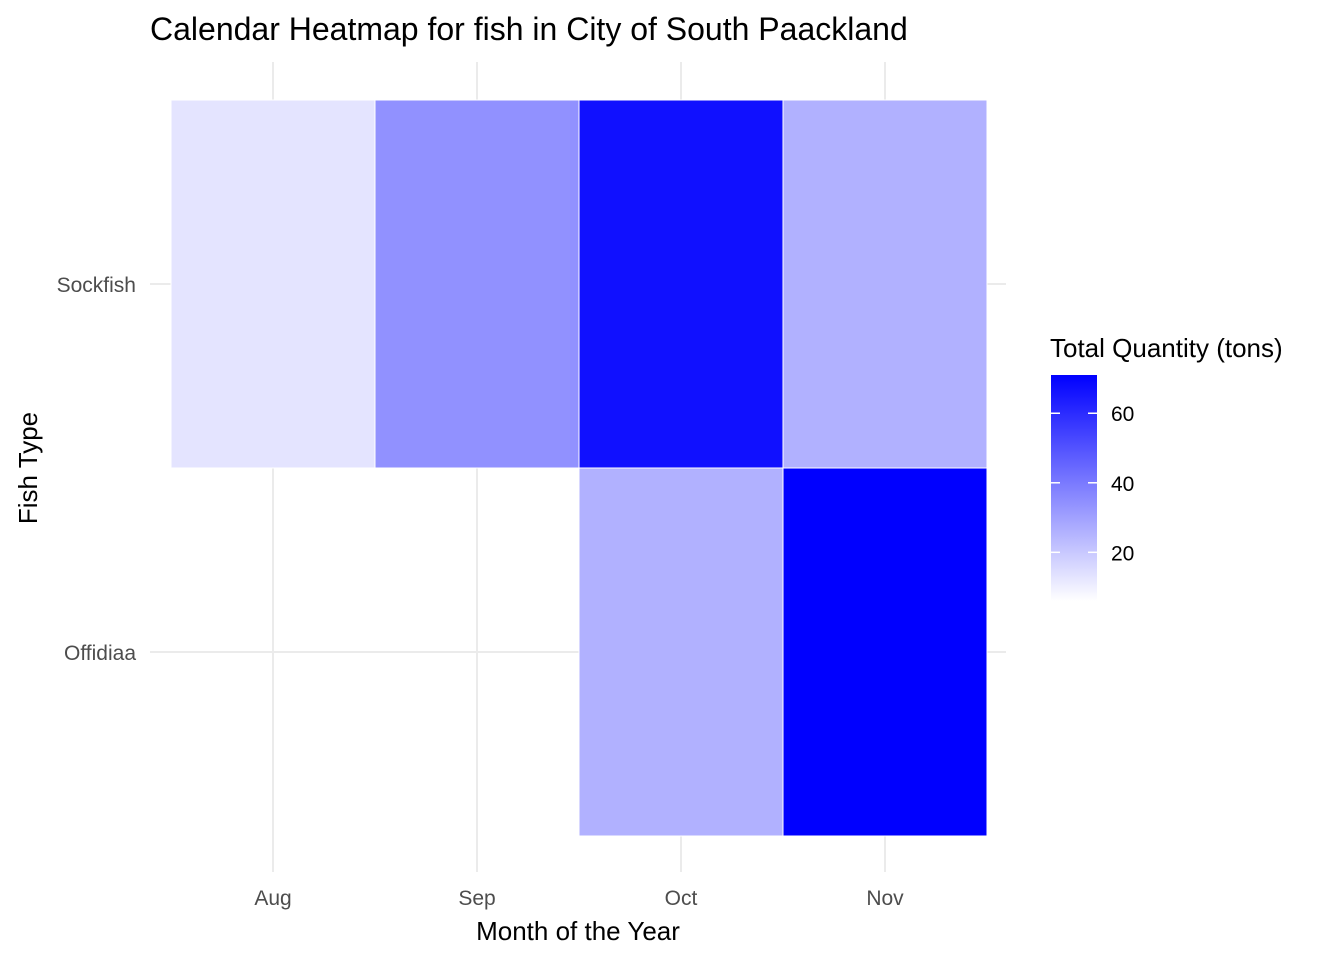  What do you see at coordinates (681, 652) in the screenshot?
I see `heatmap-cell-offidiaa-oct` at bounding box center [681, 652].